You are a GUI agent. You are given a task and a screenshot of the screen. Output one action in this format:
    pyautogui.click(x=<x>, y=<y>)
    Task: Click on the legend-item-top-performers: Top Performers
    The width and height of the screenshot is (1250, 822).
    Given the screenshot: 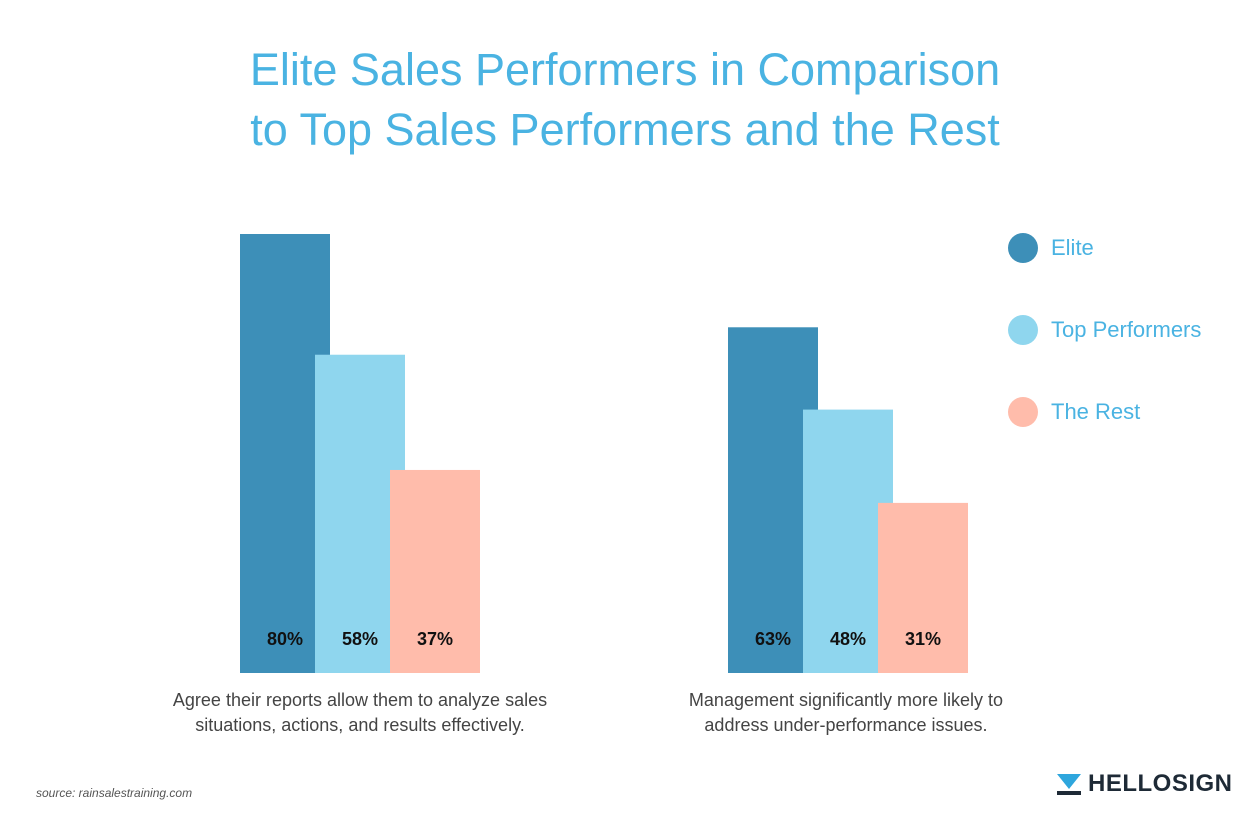 What is the action you would take?
    pyautogui.click(x=1104, y=330)
    